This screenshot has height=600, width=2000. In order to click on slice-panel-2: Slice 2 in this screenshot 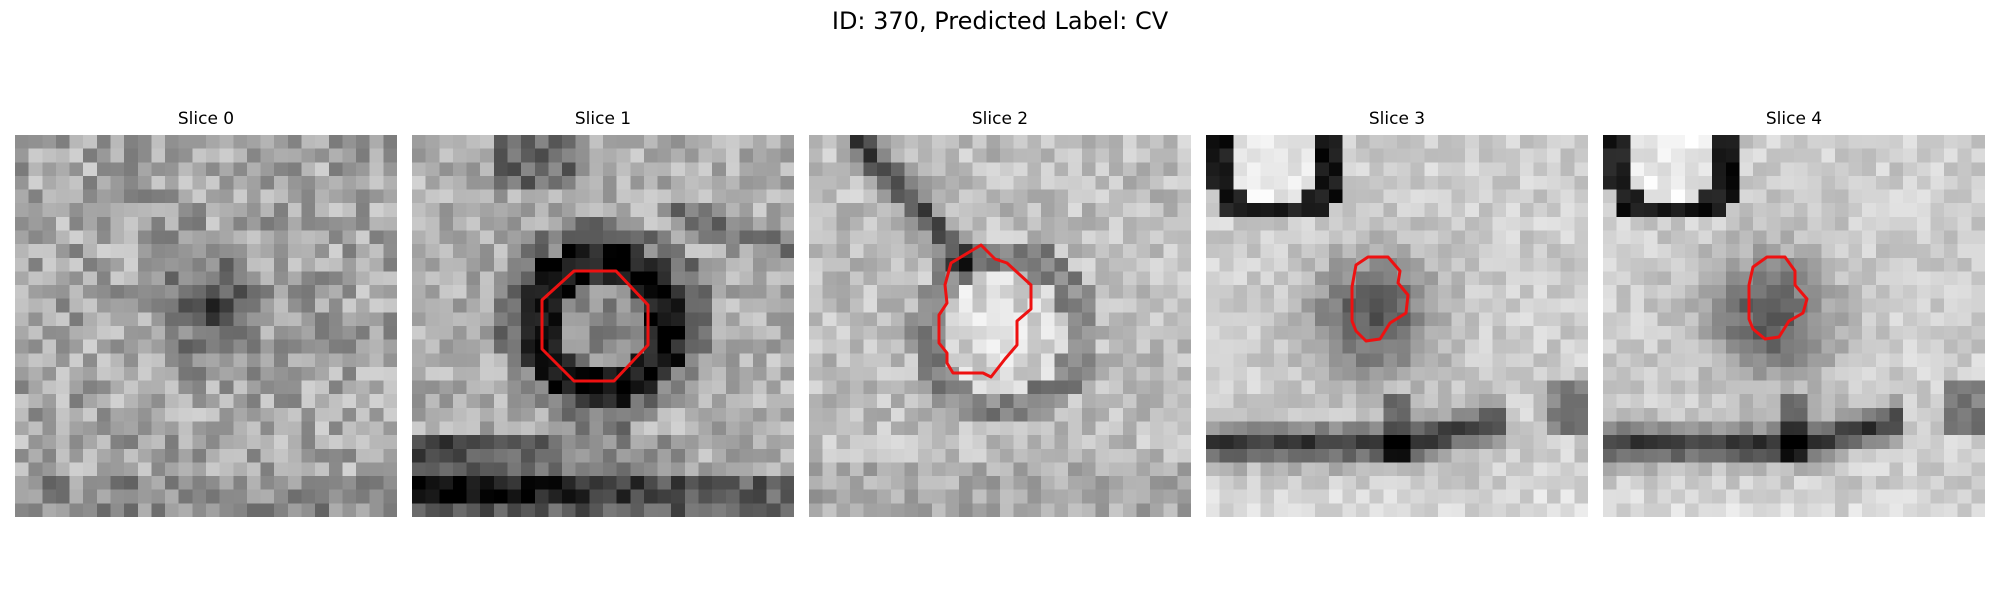, I will do `click(1000, 312)`.